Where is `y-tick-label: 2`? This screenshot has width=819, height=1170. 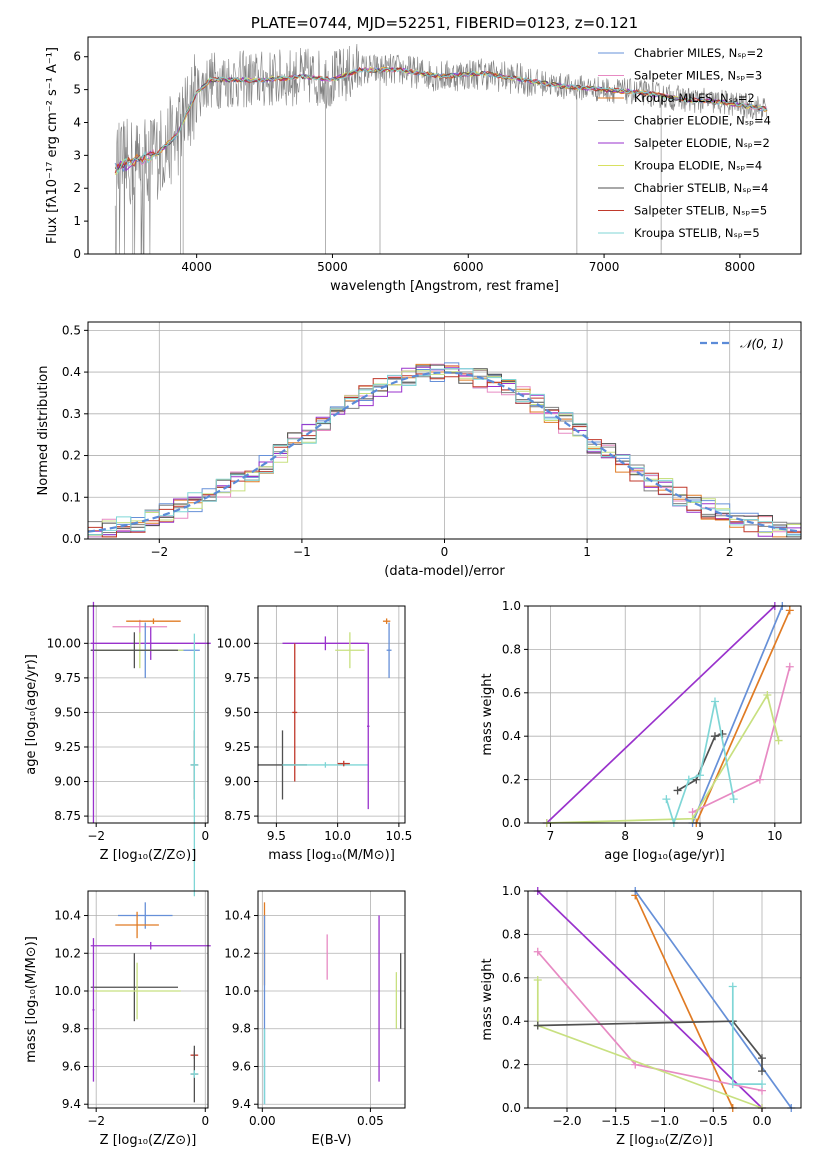 y-tick-label: 2 is located at coordinates (77, 188).